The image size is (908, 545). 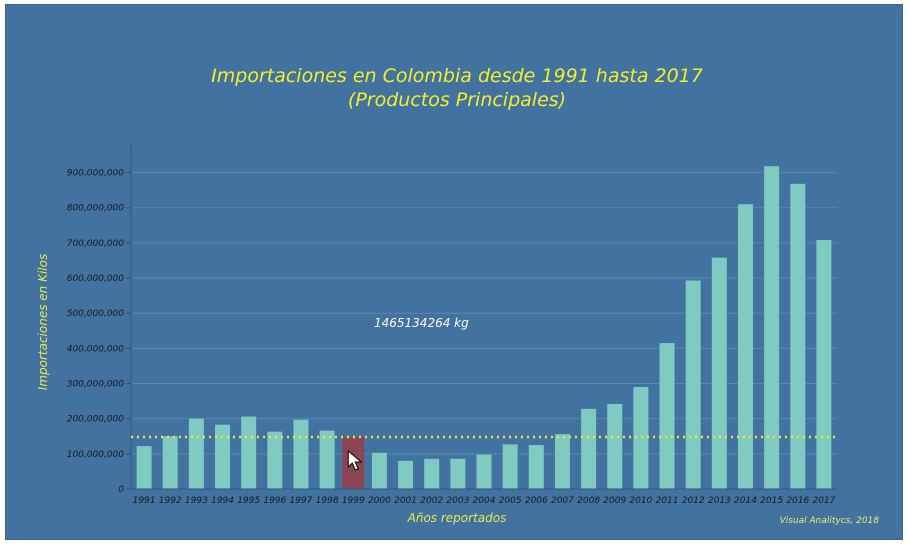 I want to click on x-tick-label-1998: 1998, so click(x=327, y=501).